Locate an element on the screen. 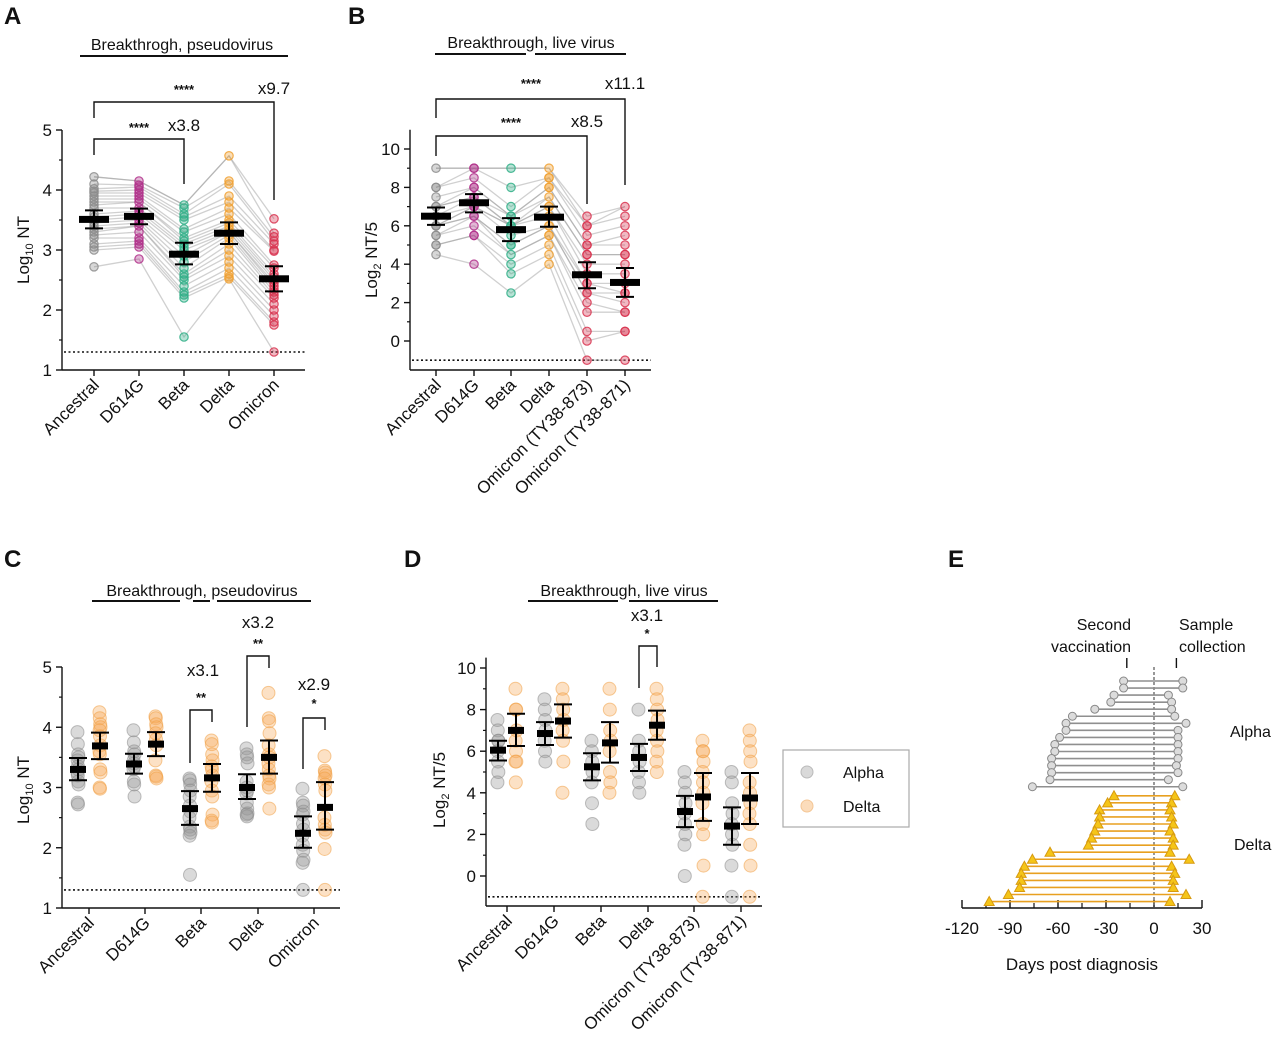 This screenshot has height=1052, width=1280. y-tick-label: 10 is located at coordinates (466, 668).